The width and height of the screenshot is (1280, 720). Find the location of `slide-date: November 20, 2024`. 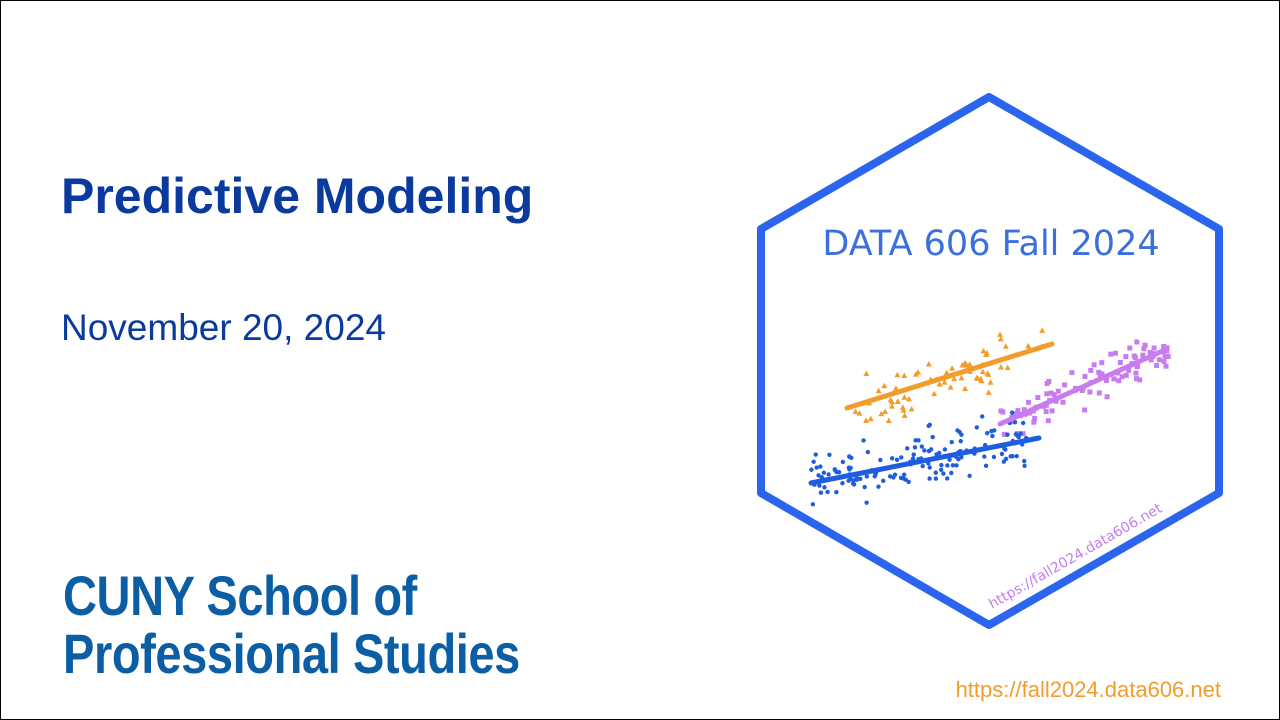

slide-date: November 20, 2024 is located at coordinates (223, 327).